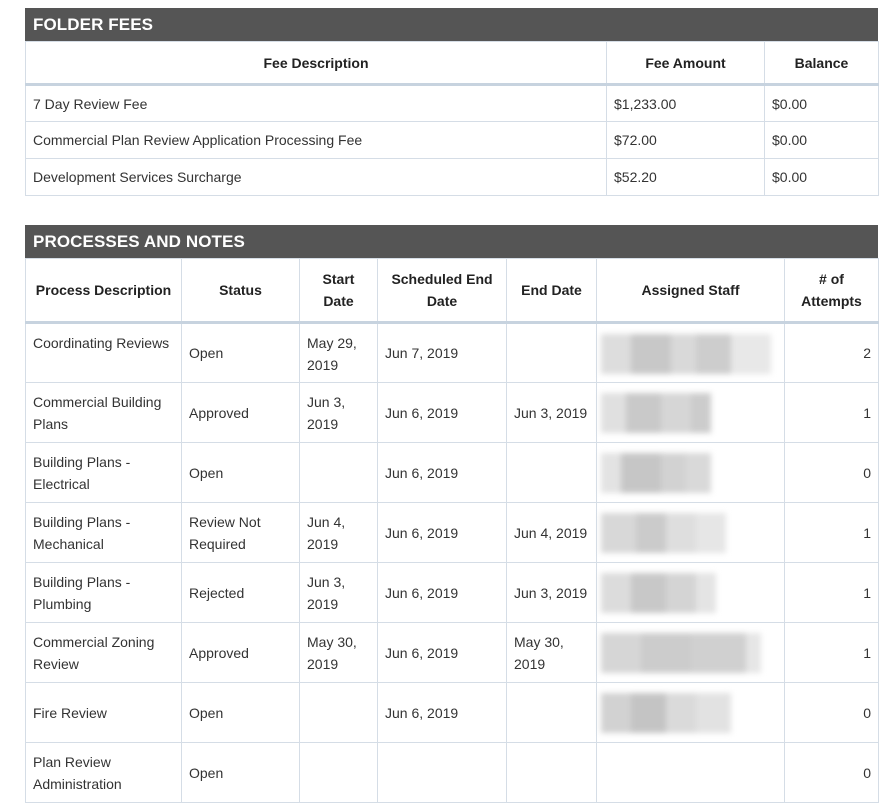  I want to click on table-row: 7 Day Review Fee $1,233.00 $0.00, so click(452, 103).